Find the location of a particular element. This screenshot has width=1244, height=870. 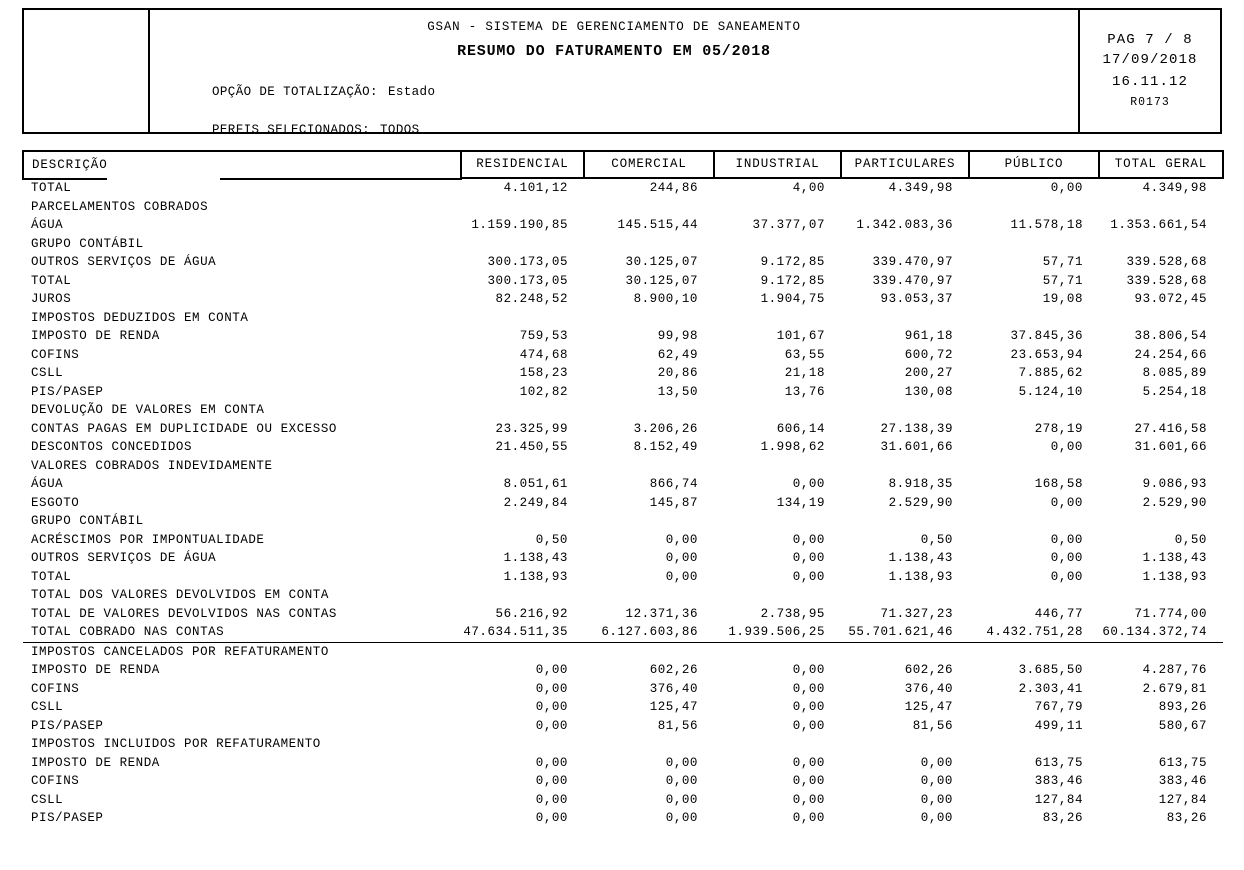

cell-value: 759,53 is located at coordinates (543, 336).